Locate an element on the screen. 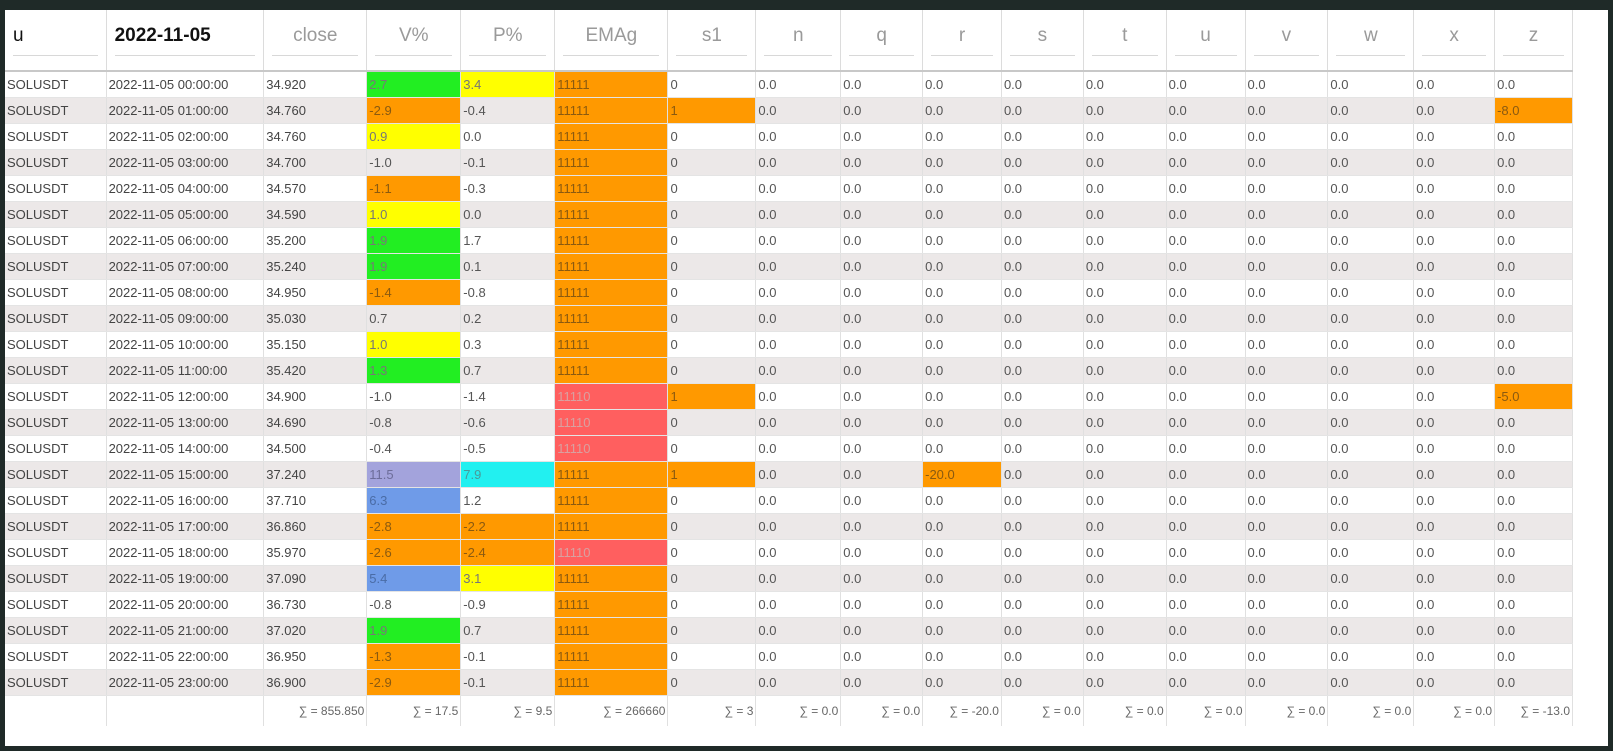 This screenshot has height=751, width=1613. column-header-7: n is located at coordinates (798, 41).